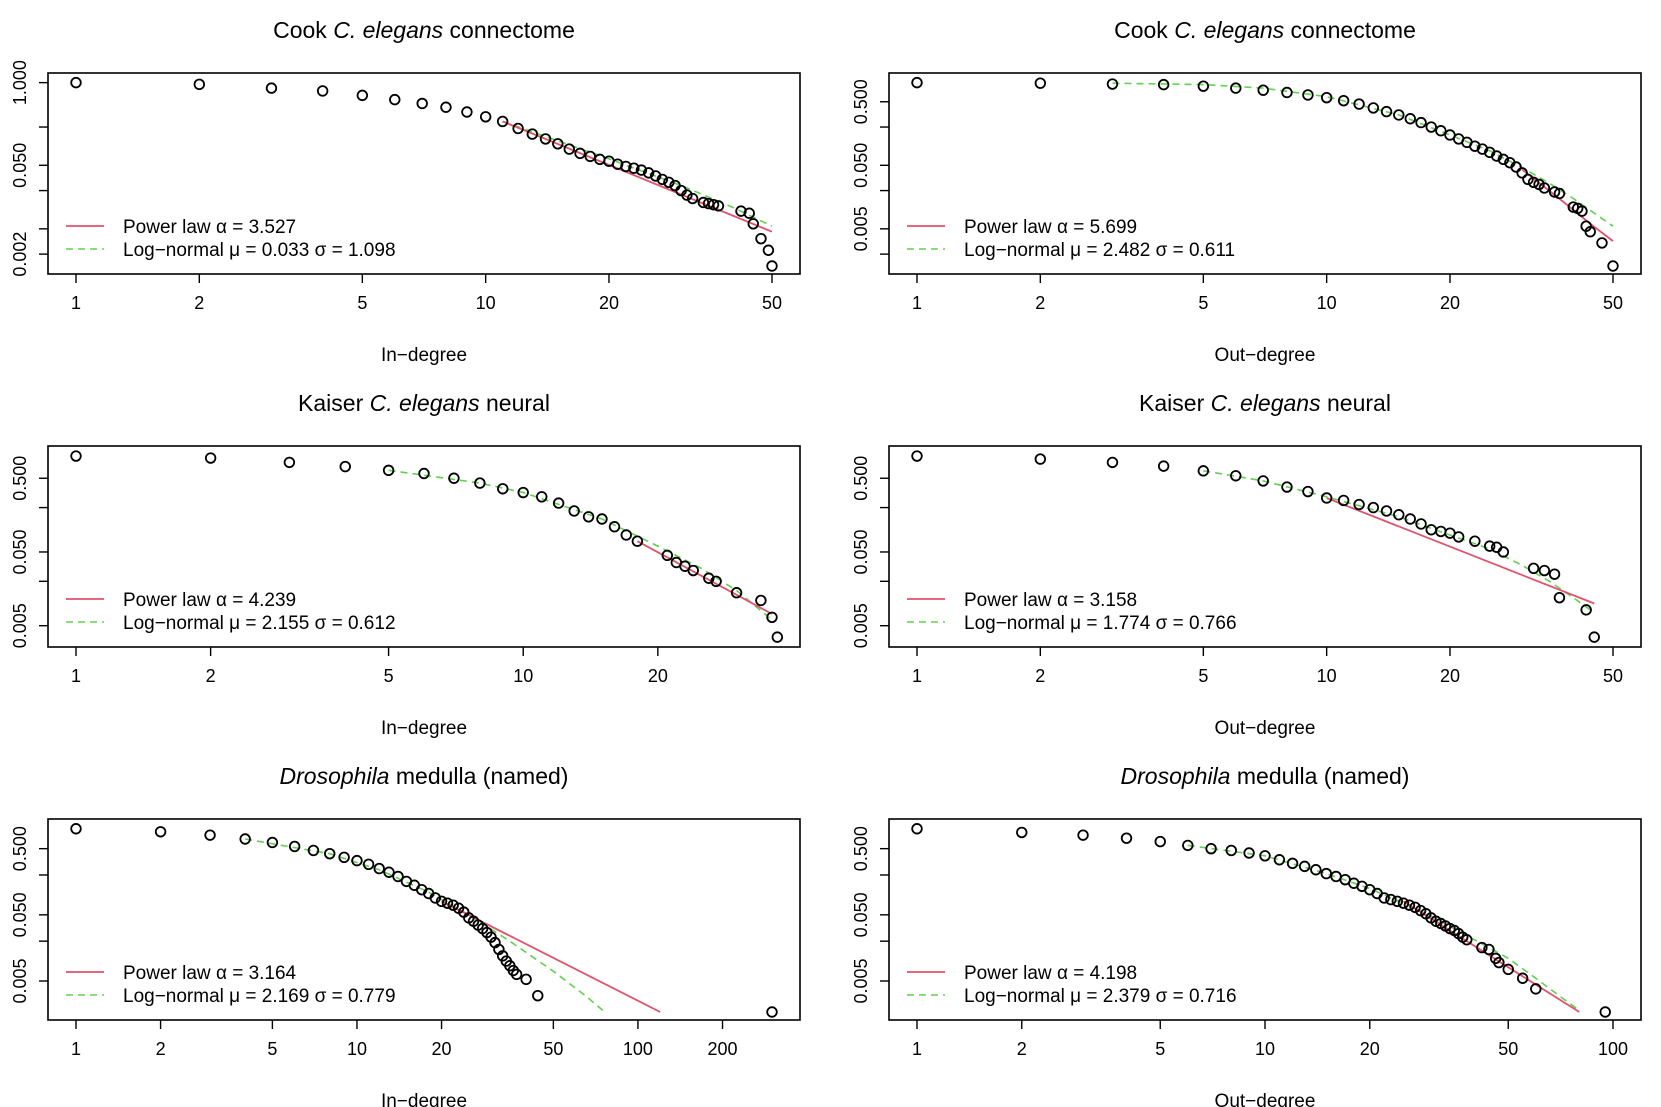 Image resolution: width=1661 pixels, height=1107 pixels. Describe the element at coordinates (478, 776) in the screenshot. I see `chart-title-part: medulla (named)` at that location.